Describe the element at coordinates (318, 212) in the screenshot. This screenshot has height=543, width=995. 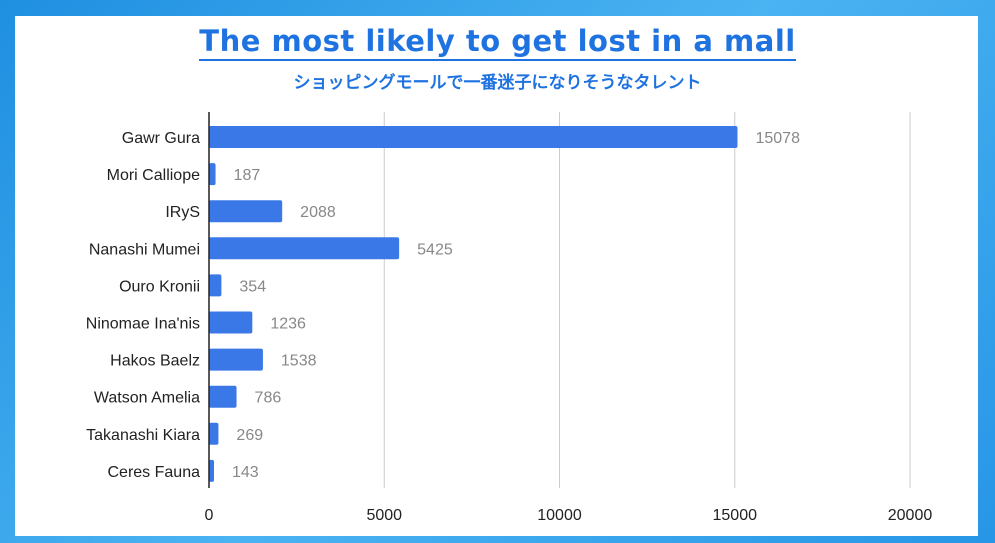
I see `data-label: 2088` at that location.